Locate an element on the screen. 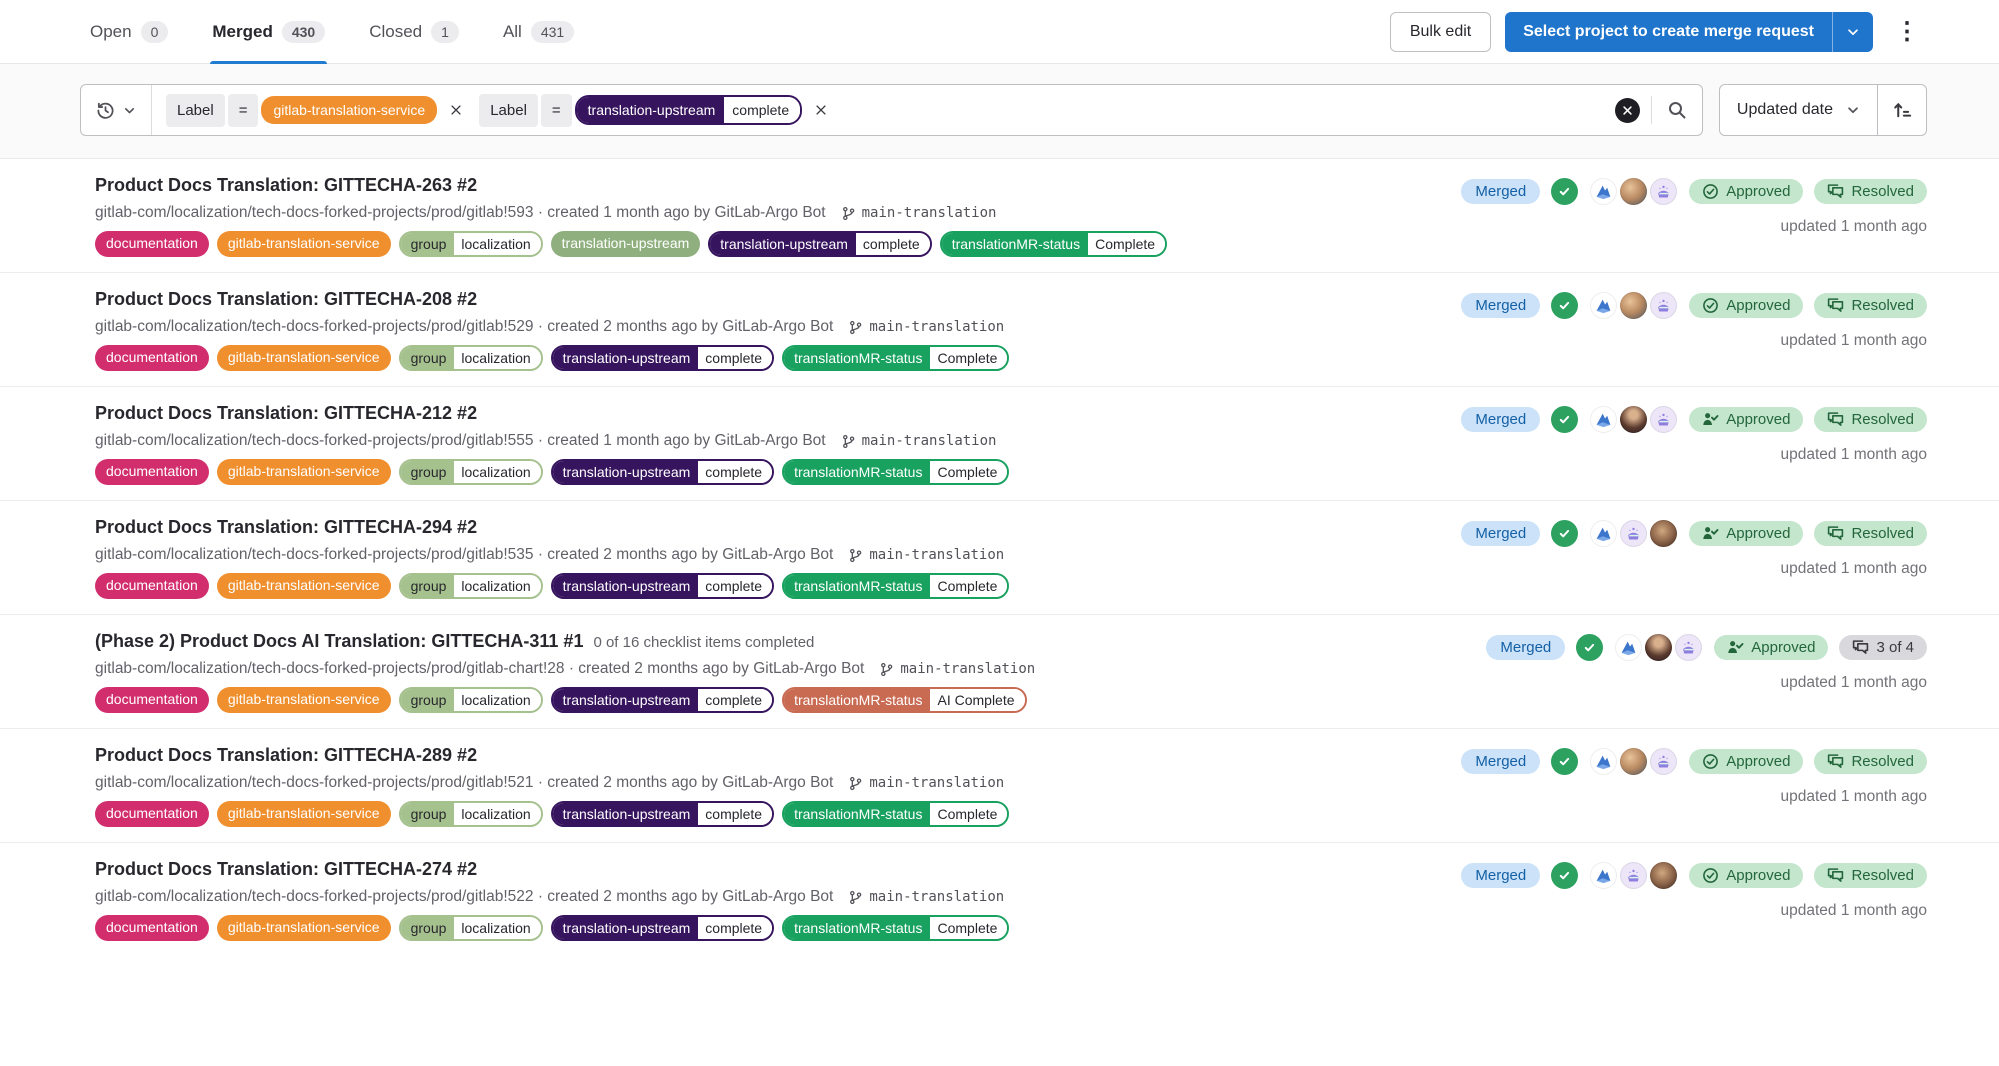  tab-open: Open 0 is located at coordinates (129, 31).